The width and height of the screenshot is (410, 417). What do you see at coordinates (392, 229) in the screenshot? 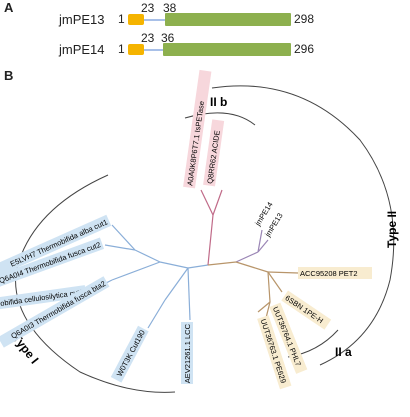
I see `group-label-type-ii: Type II` at bounding box center [392, 229].